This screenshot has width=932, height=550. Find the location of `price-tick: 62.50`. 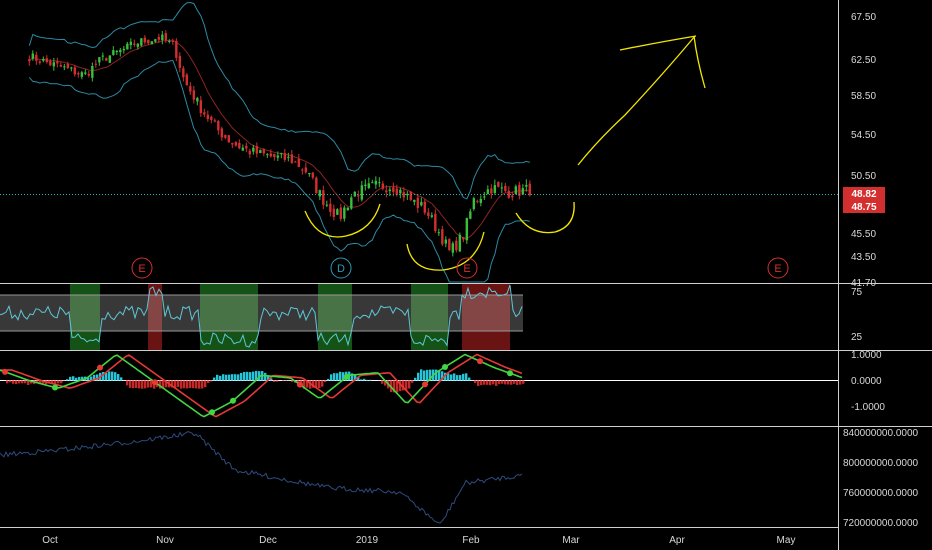

price-tick: 62.50 is located at coordinates (863, 60).